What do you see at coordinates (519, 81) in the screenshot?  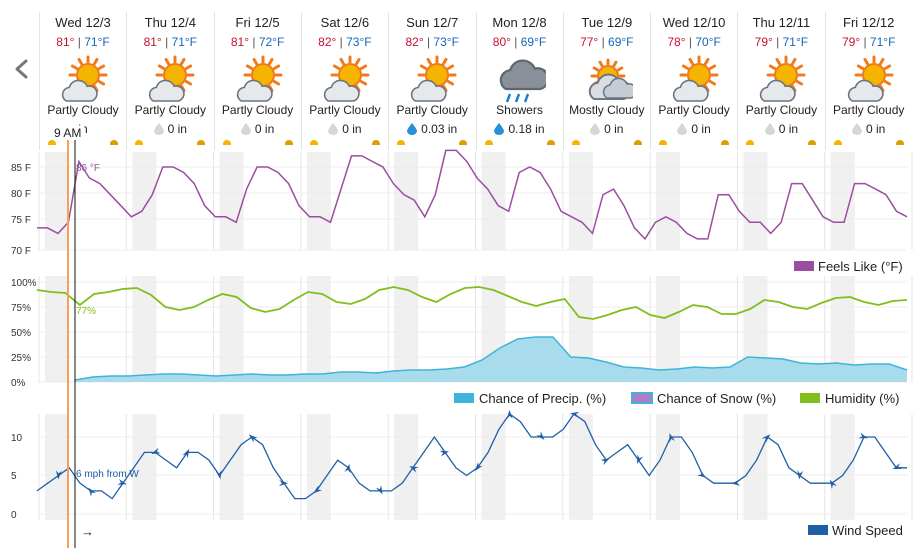 I see `day-column: Mon 12/8 80° | 69°F Showers 0.18 in` at bounding box center [519, 81].